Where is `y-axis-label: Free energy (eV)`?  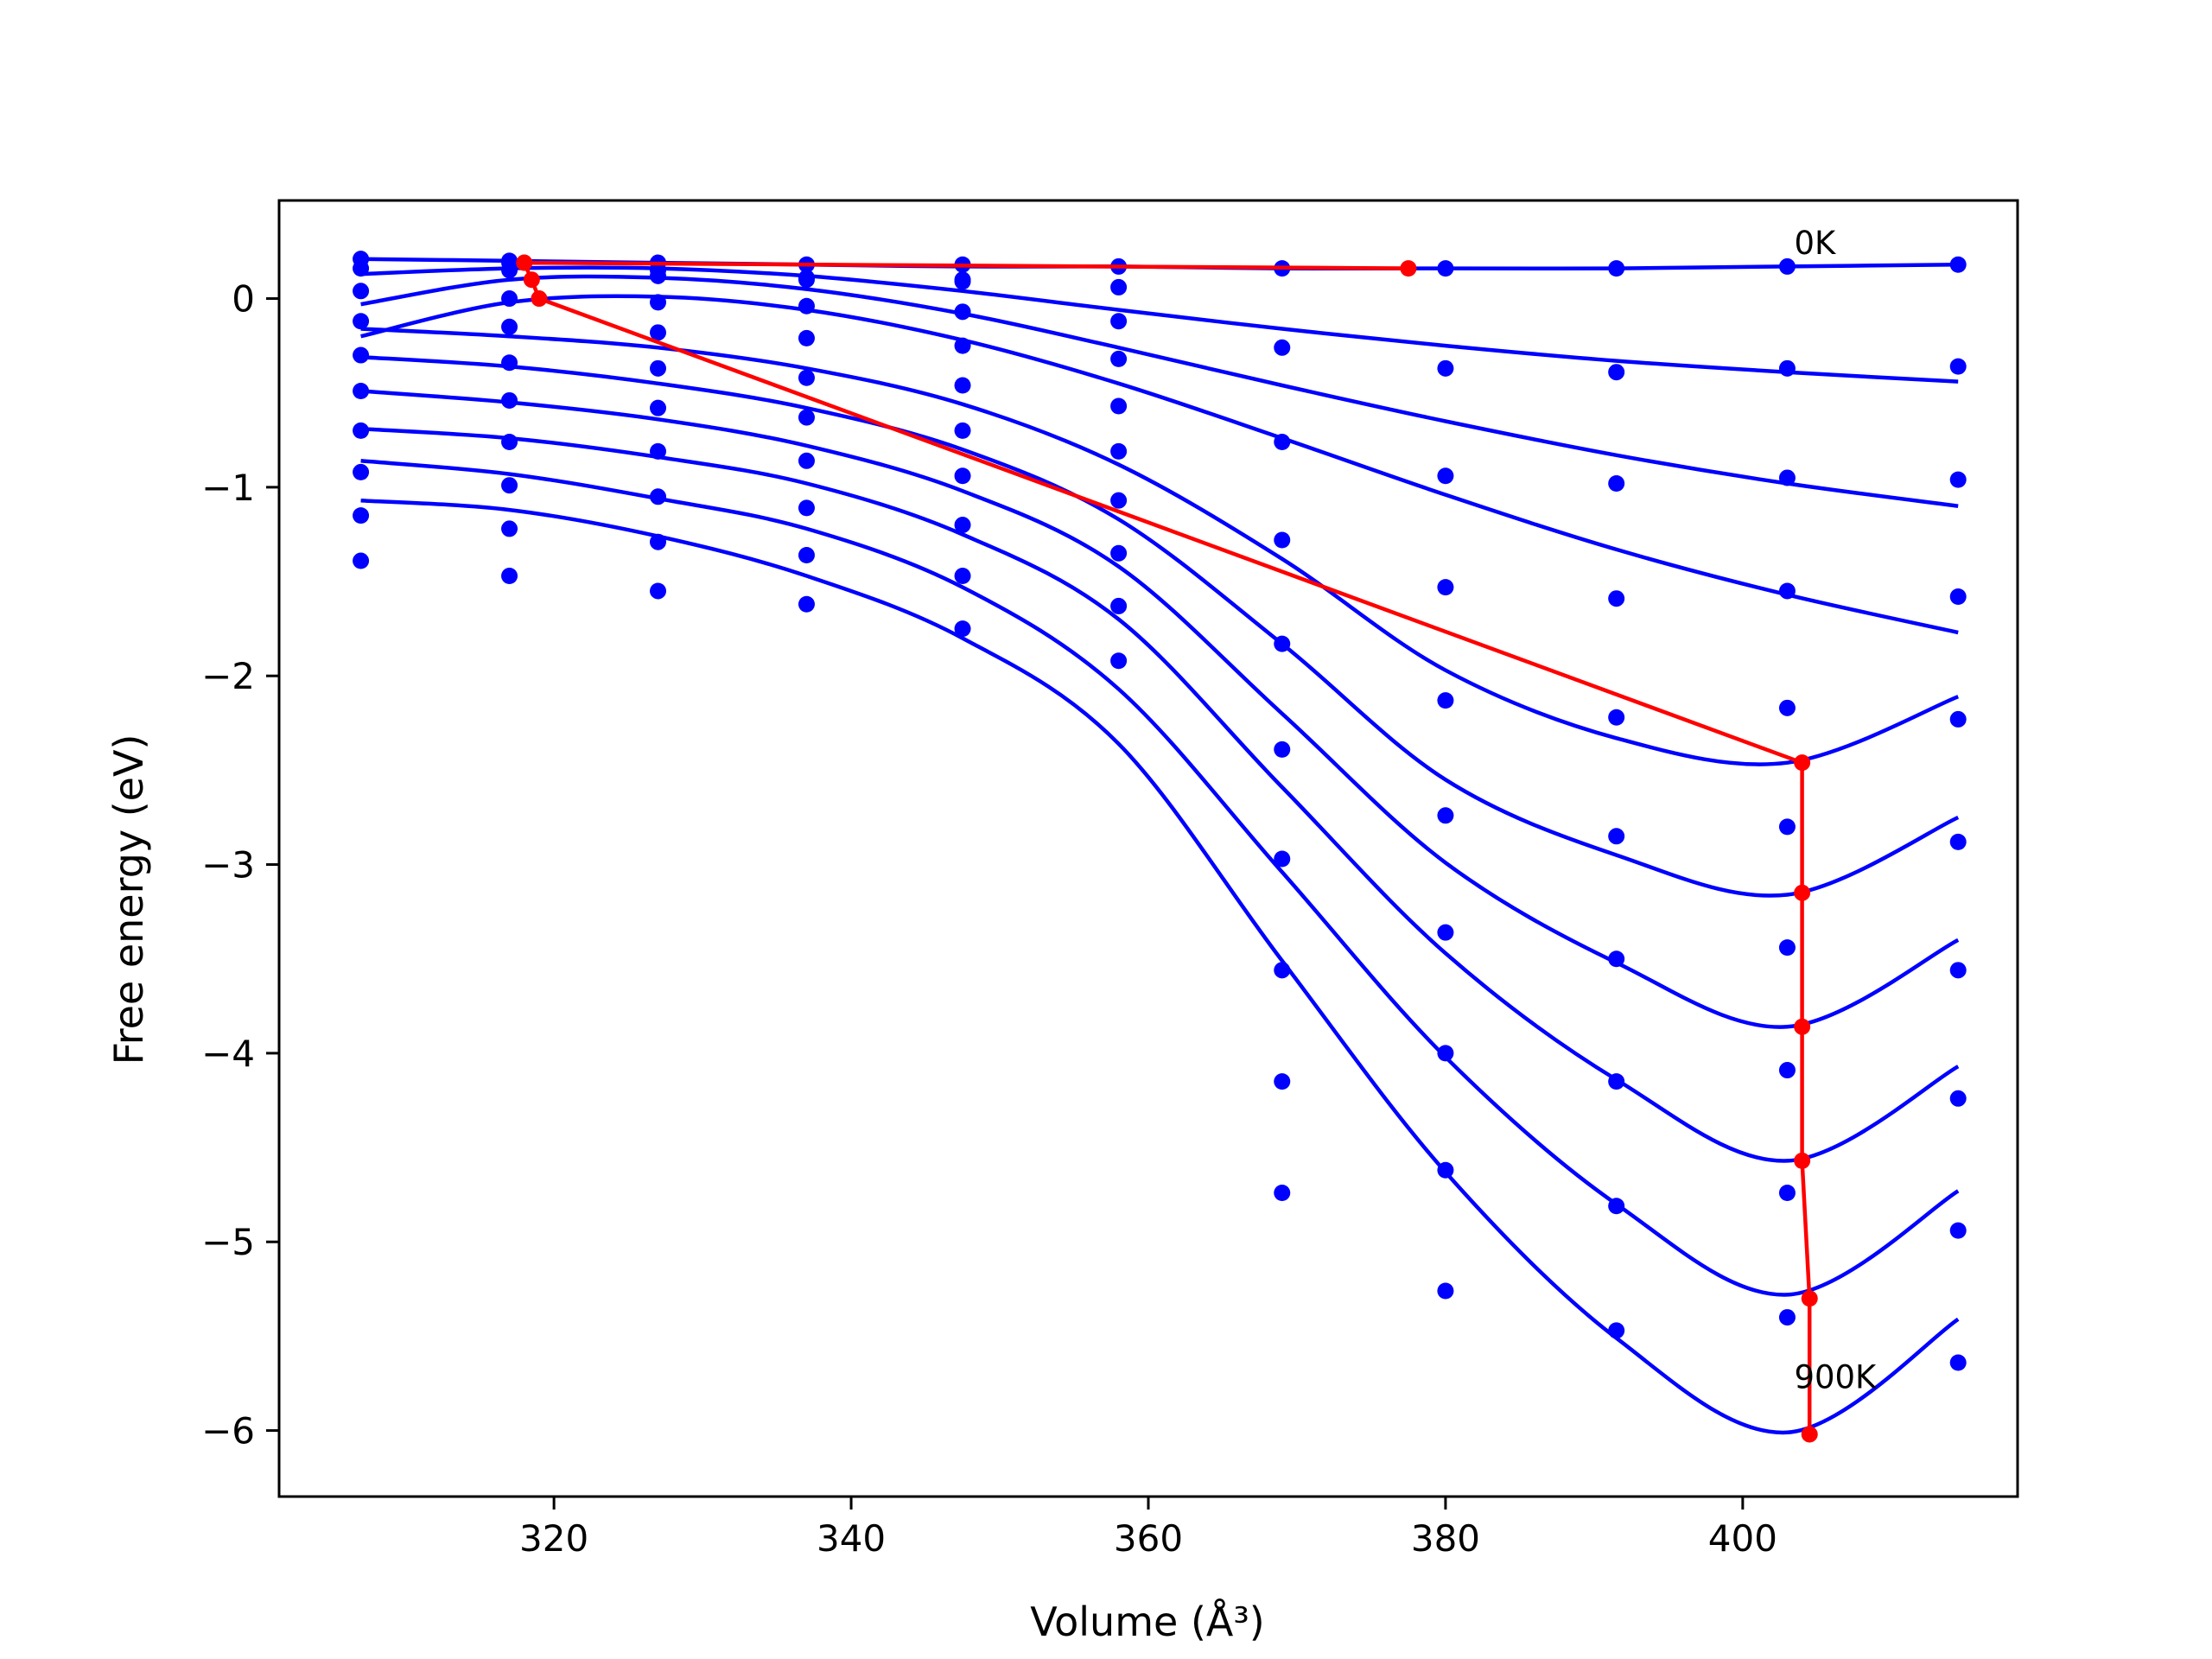
y-axis-label: Free energy (eV) is located at coordinates (128, 899).